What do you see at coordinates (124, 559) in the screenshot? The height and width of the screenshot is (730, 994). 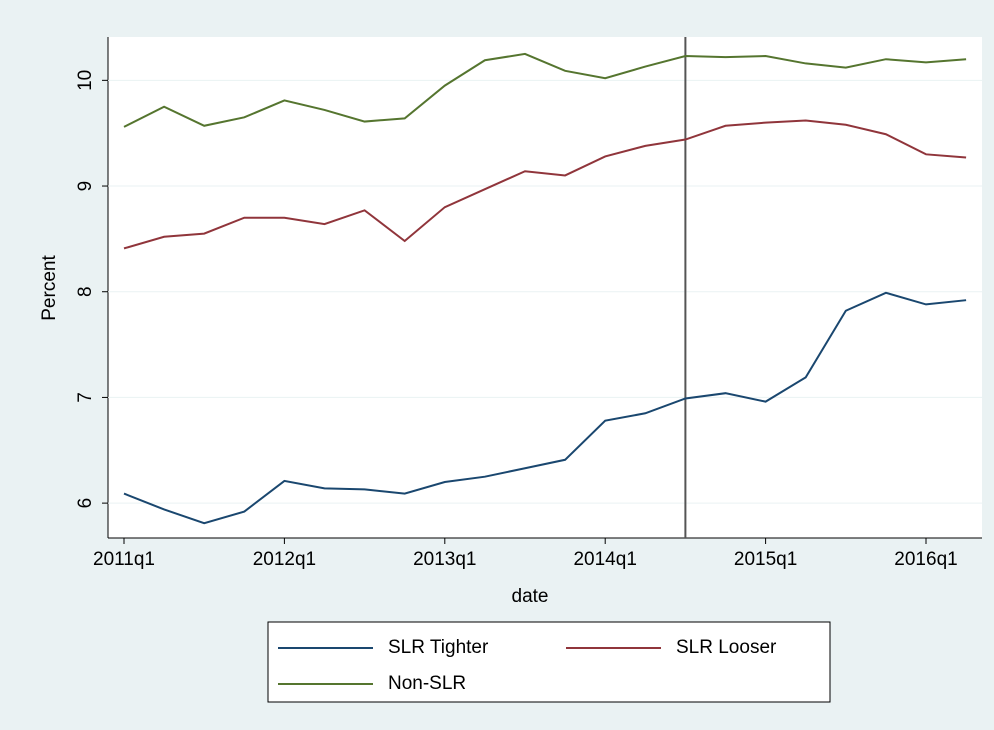 I see `x-tick-label: 2011q1` at bounding box center [124, 559].